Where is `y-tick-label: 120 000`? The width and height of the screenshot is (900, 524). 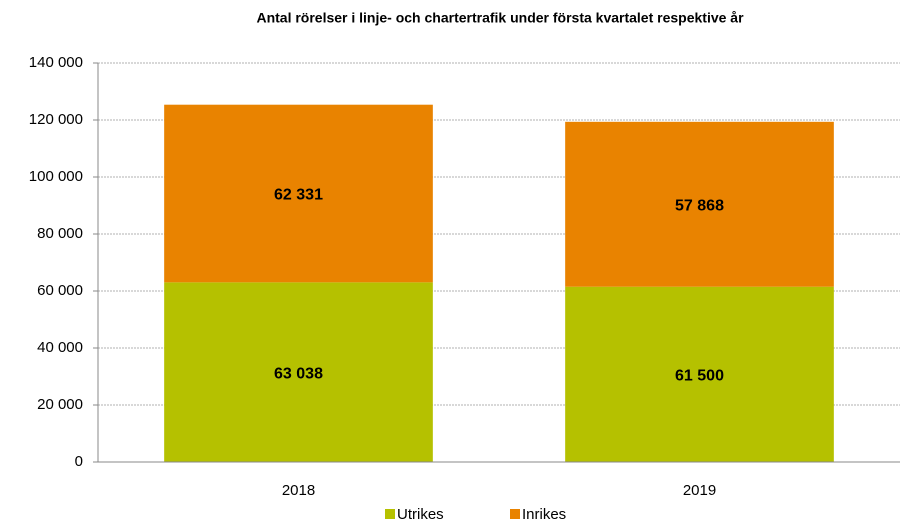
y-tick-label: 120 000 is located at coordinates (56, 119).